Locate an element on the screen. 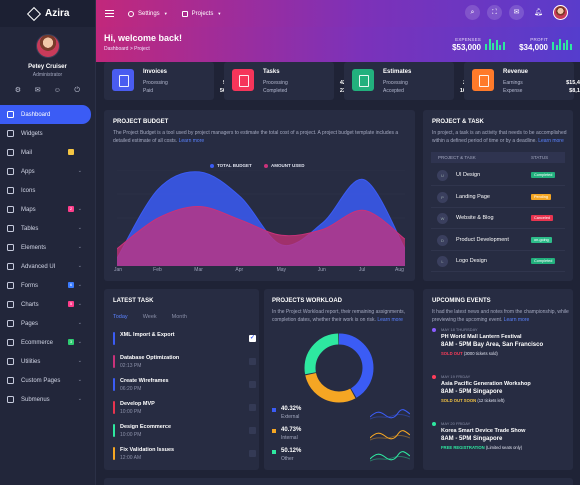 This screenshot has width=580, height=485. hamburger-menu-icon is located at coordinates (109, 13).